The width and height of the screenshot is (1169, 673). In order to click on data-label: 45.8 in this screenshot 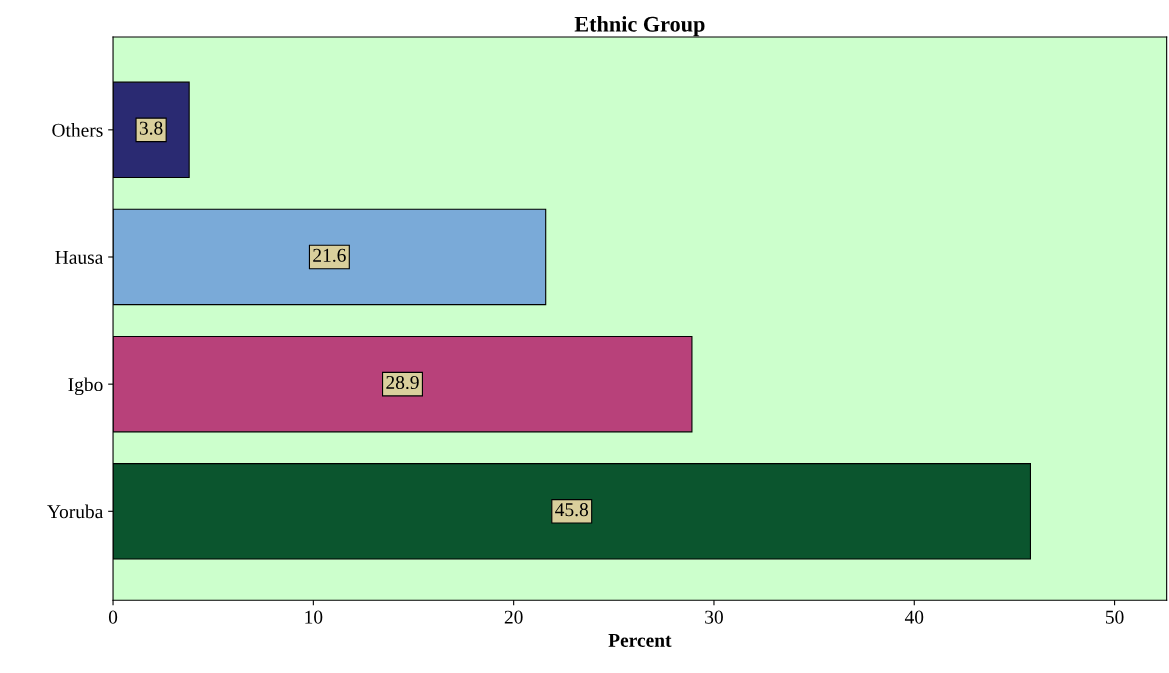, I will do `click(572, 510)`.